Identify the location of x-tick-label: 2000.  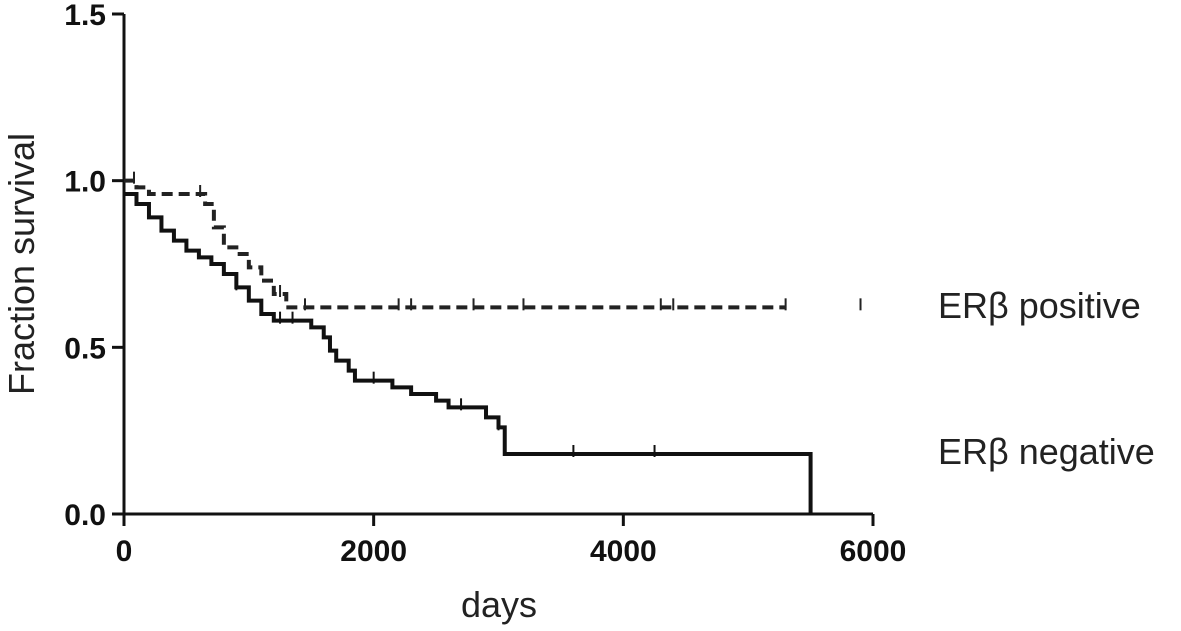
(373, 551).